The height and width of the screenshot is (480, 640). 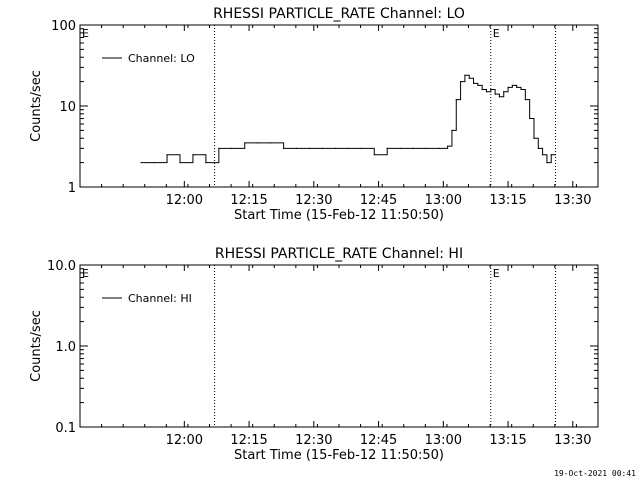 I want to click on y-tick-label: 10, so click(x=67, y=107).